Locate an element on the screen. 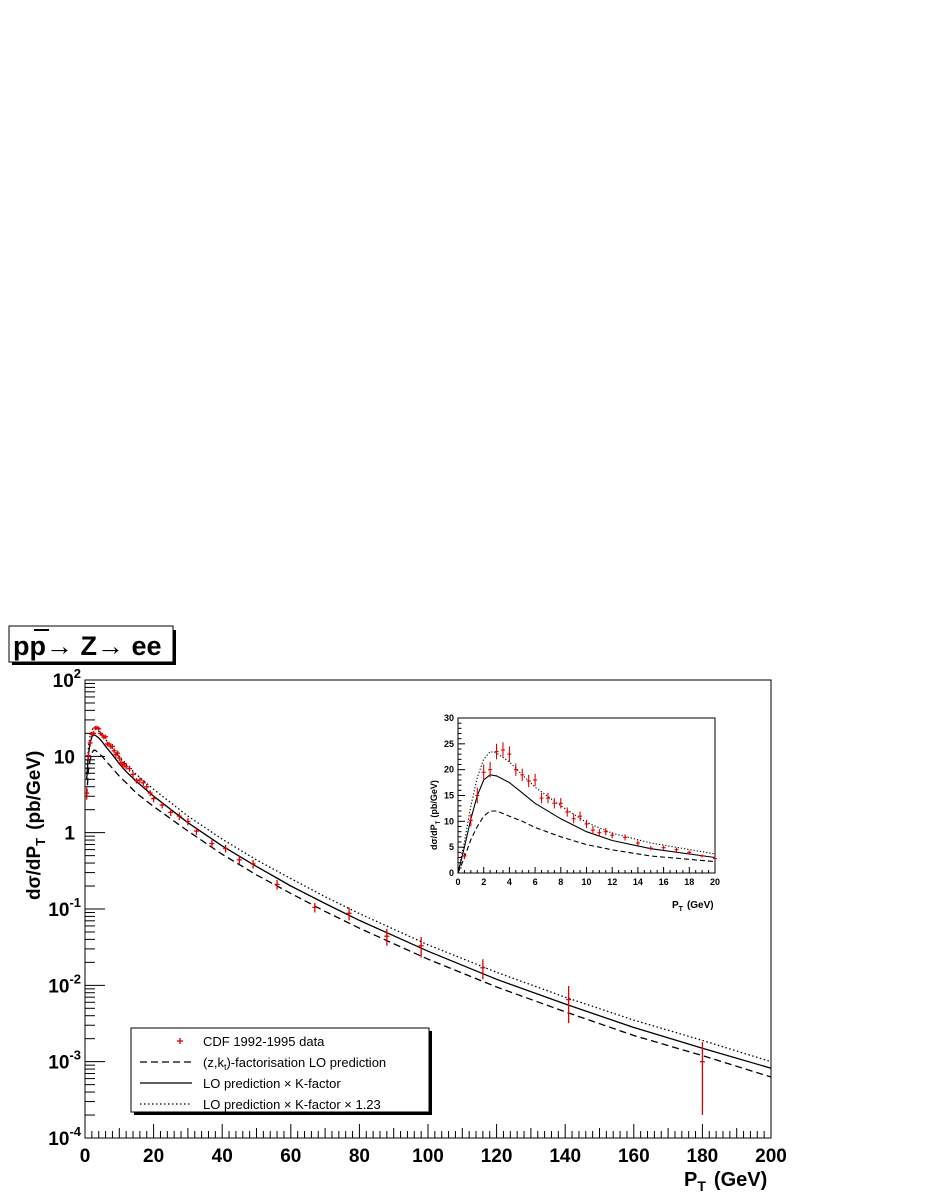 The image size is (926, 1199). main-y-tick-label: 10⁻¹ is located at coordinates (64, 908).